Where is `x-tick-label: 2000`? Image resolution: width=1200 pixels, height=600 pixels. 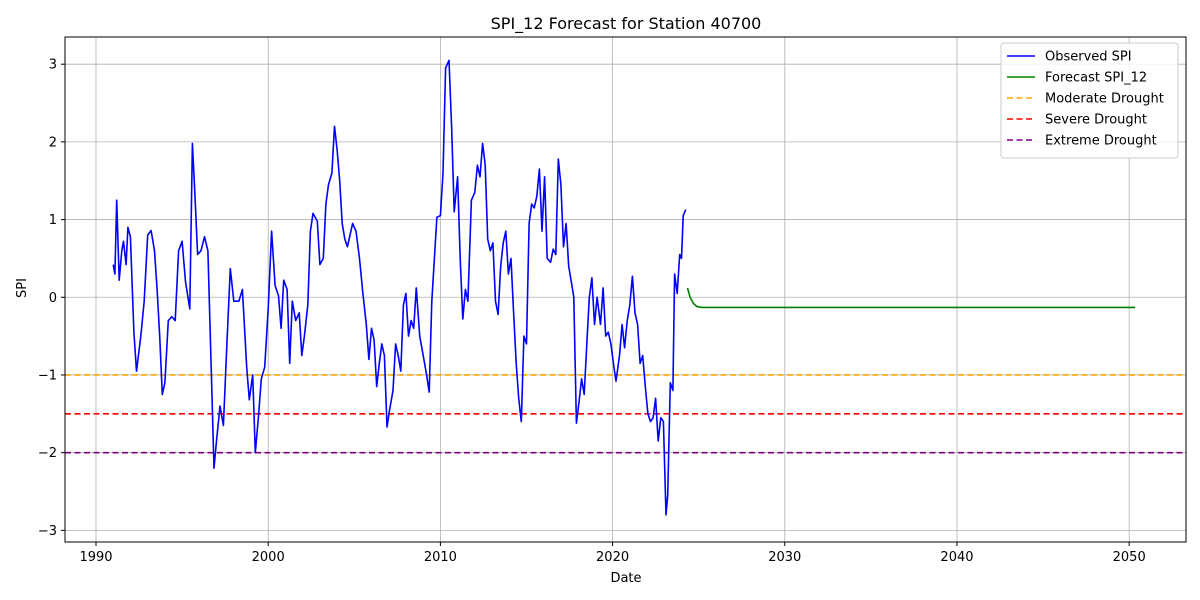
x-tick-label: 2000 is located at coordinates (268, 557).